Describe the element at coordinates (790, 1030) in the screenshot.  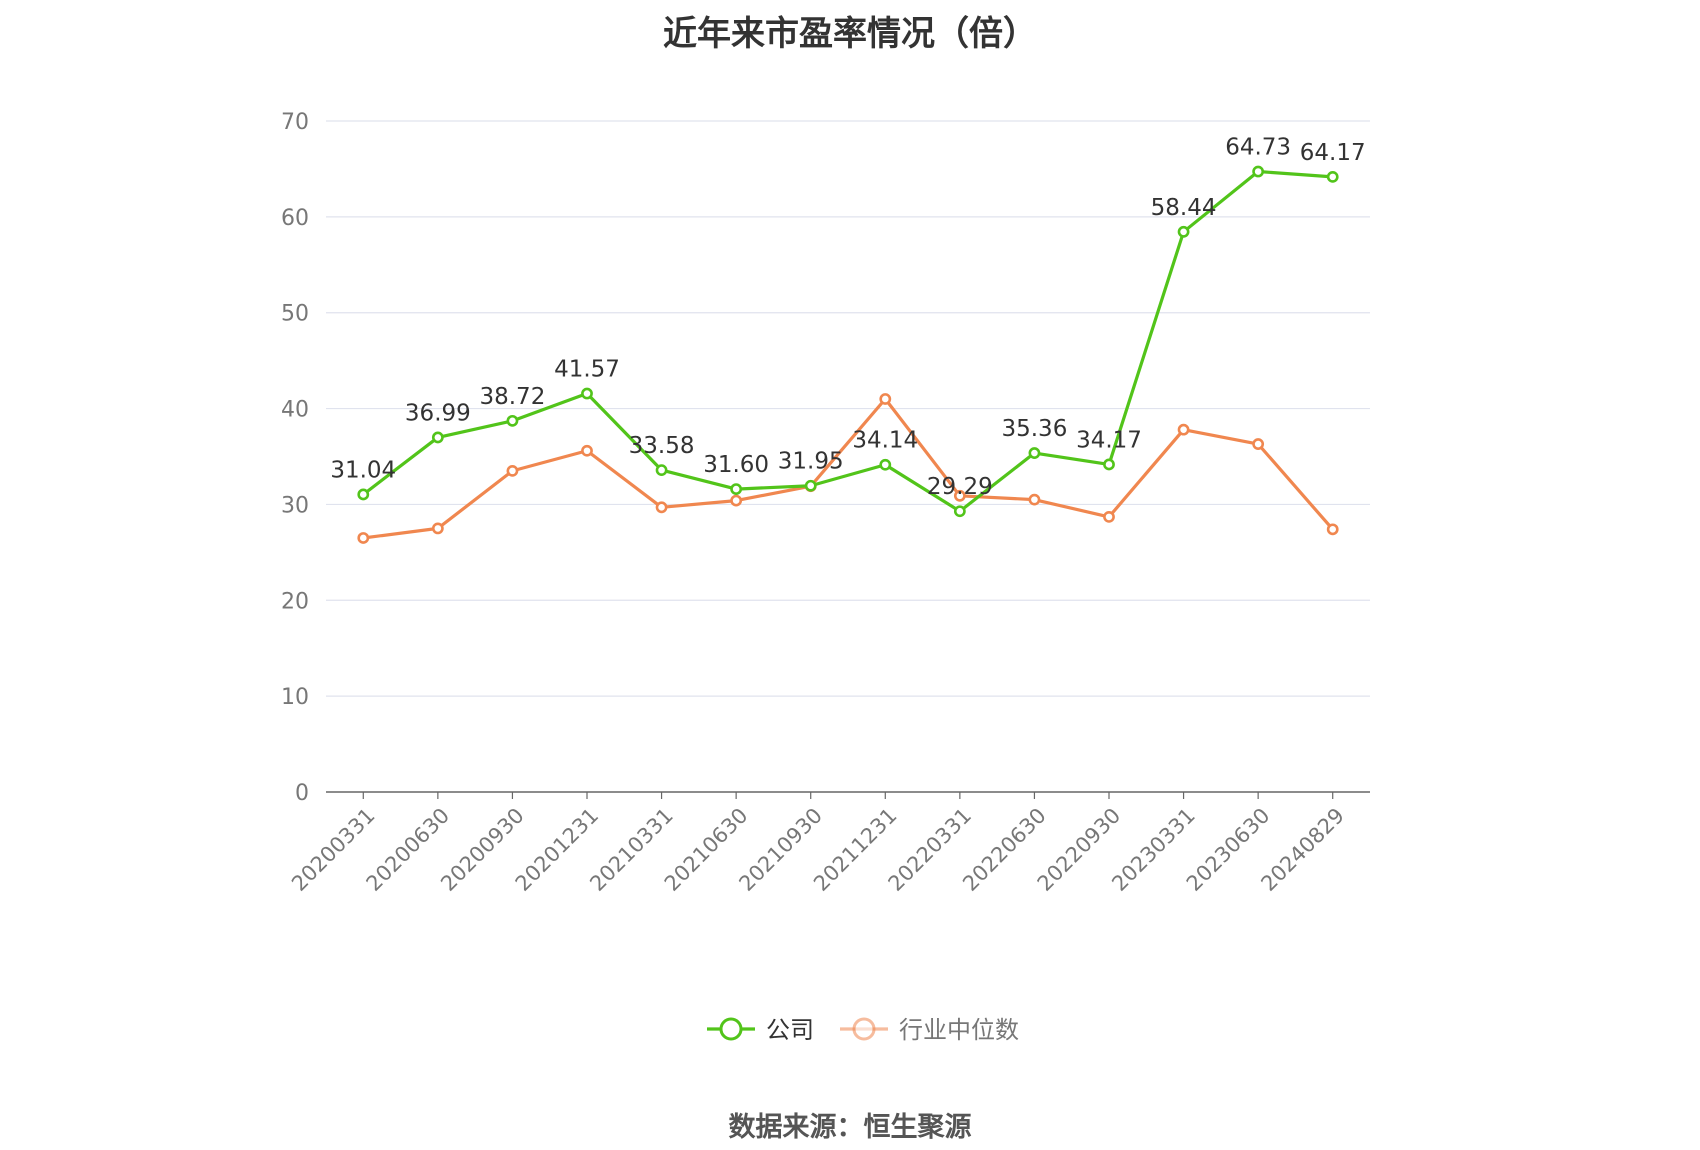
I see `legend-label: 公司` at that location.